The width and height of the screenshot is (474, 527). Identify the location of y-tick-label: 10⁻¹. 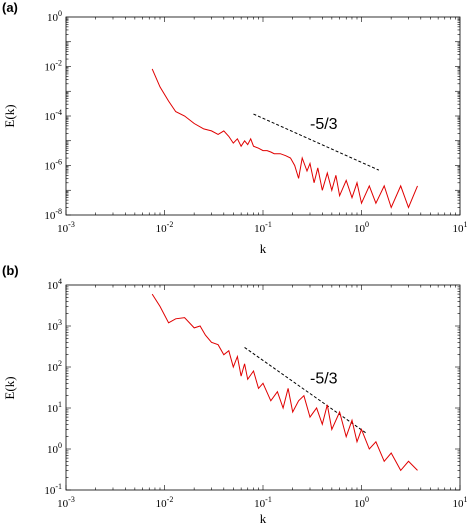
(53, 489).